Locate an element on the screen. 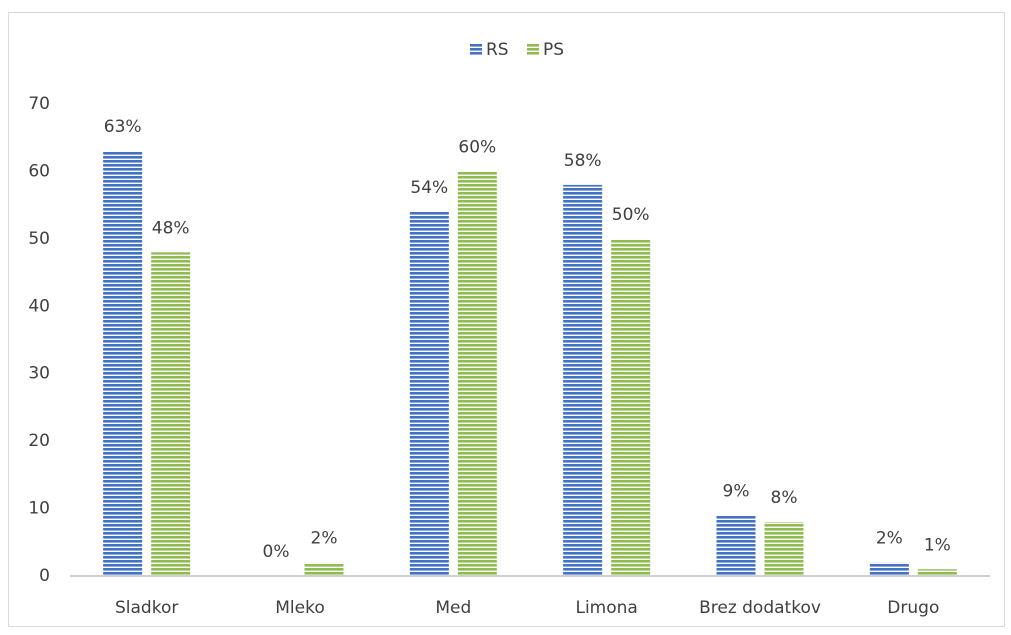 This screenshot has width=1011, height=635. y-tick-label: 40 is located at coordinates (39, 306).